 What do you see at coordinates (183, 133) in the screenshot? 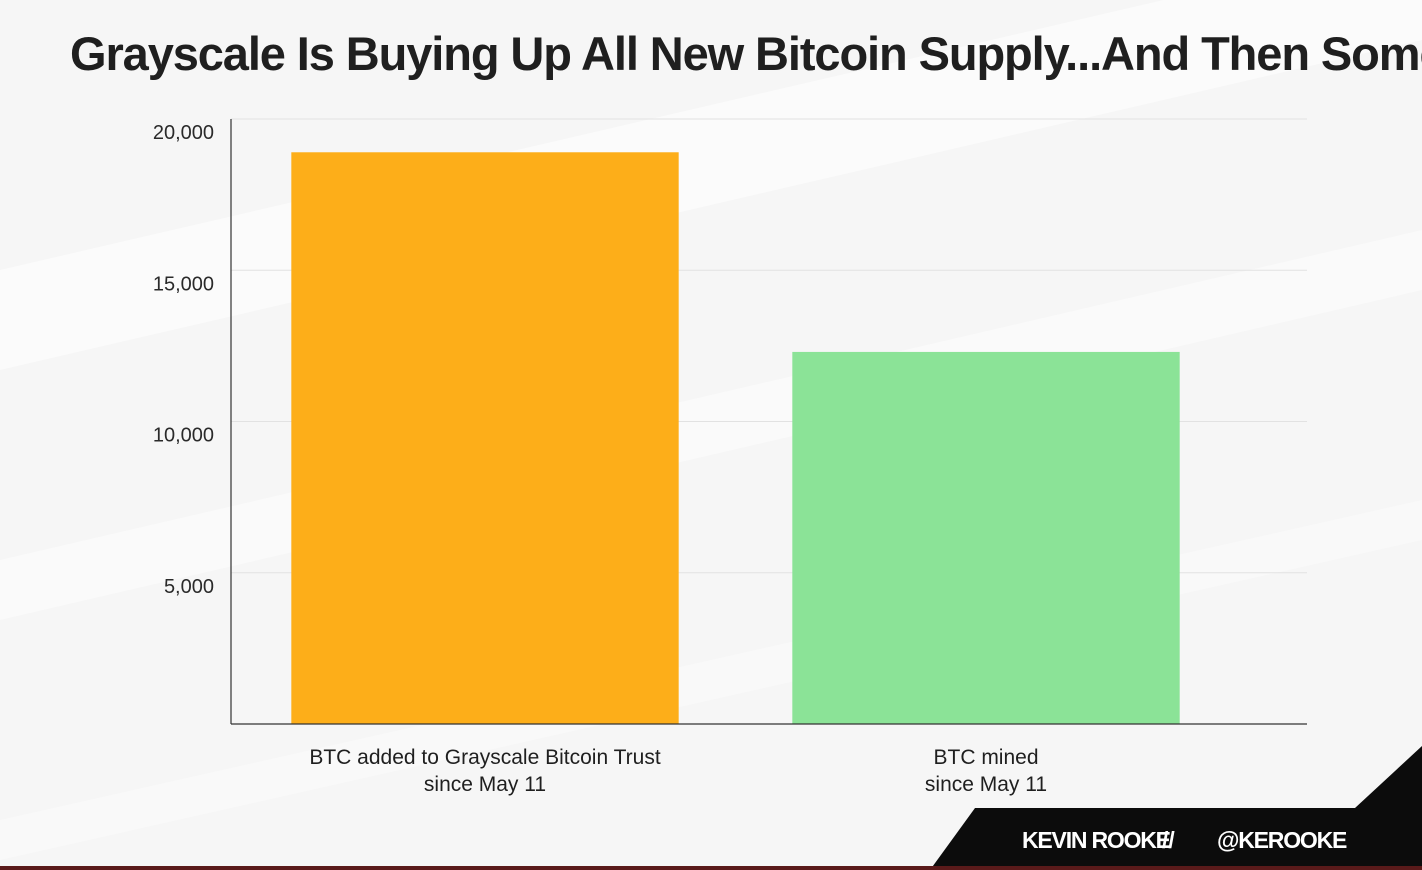
I see `y-tick-label: 20,000` at bounding box center [183, 133].